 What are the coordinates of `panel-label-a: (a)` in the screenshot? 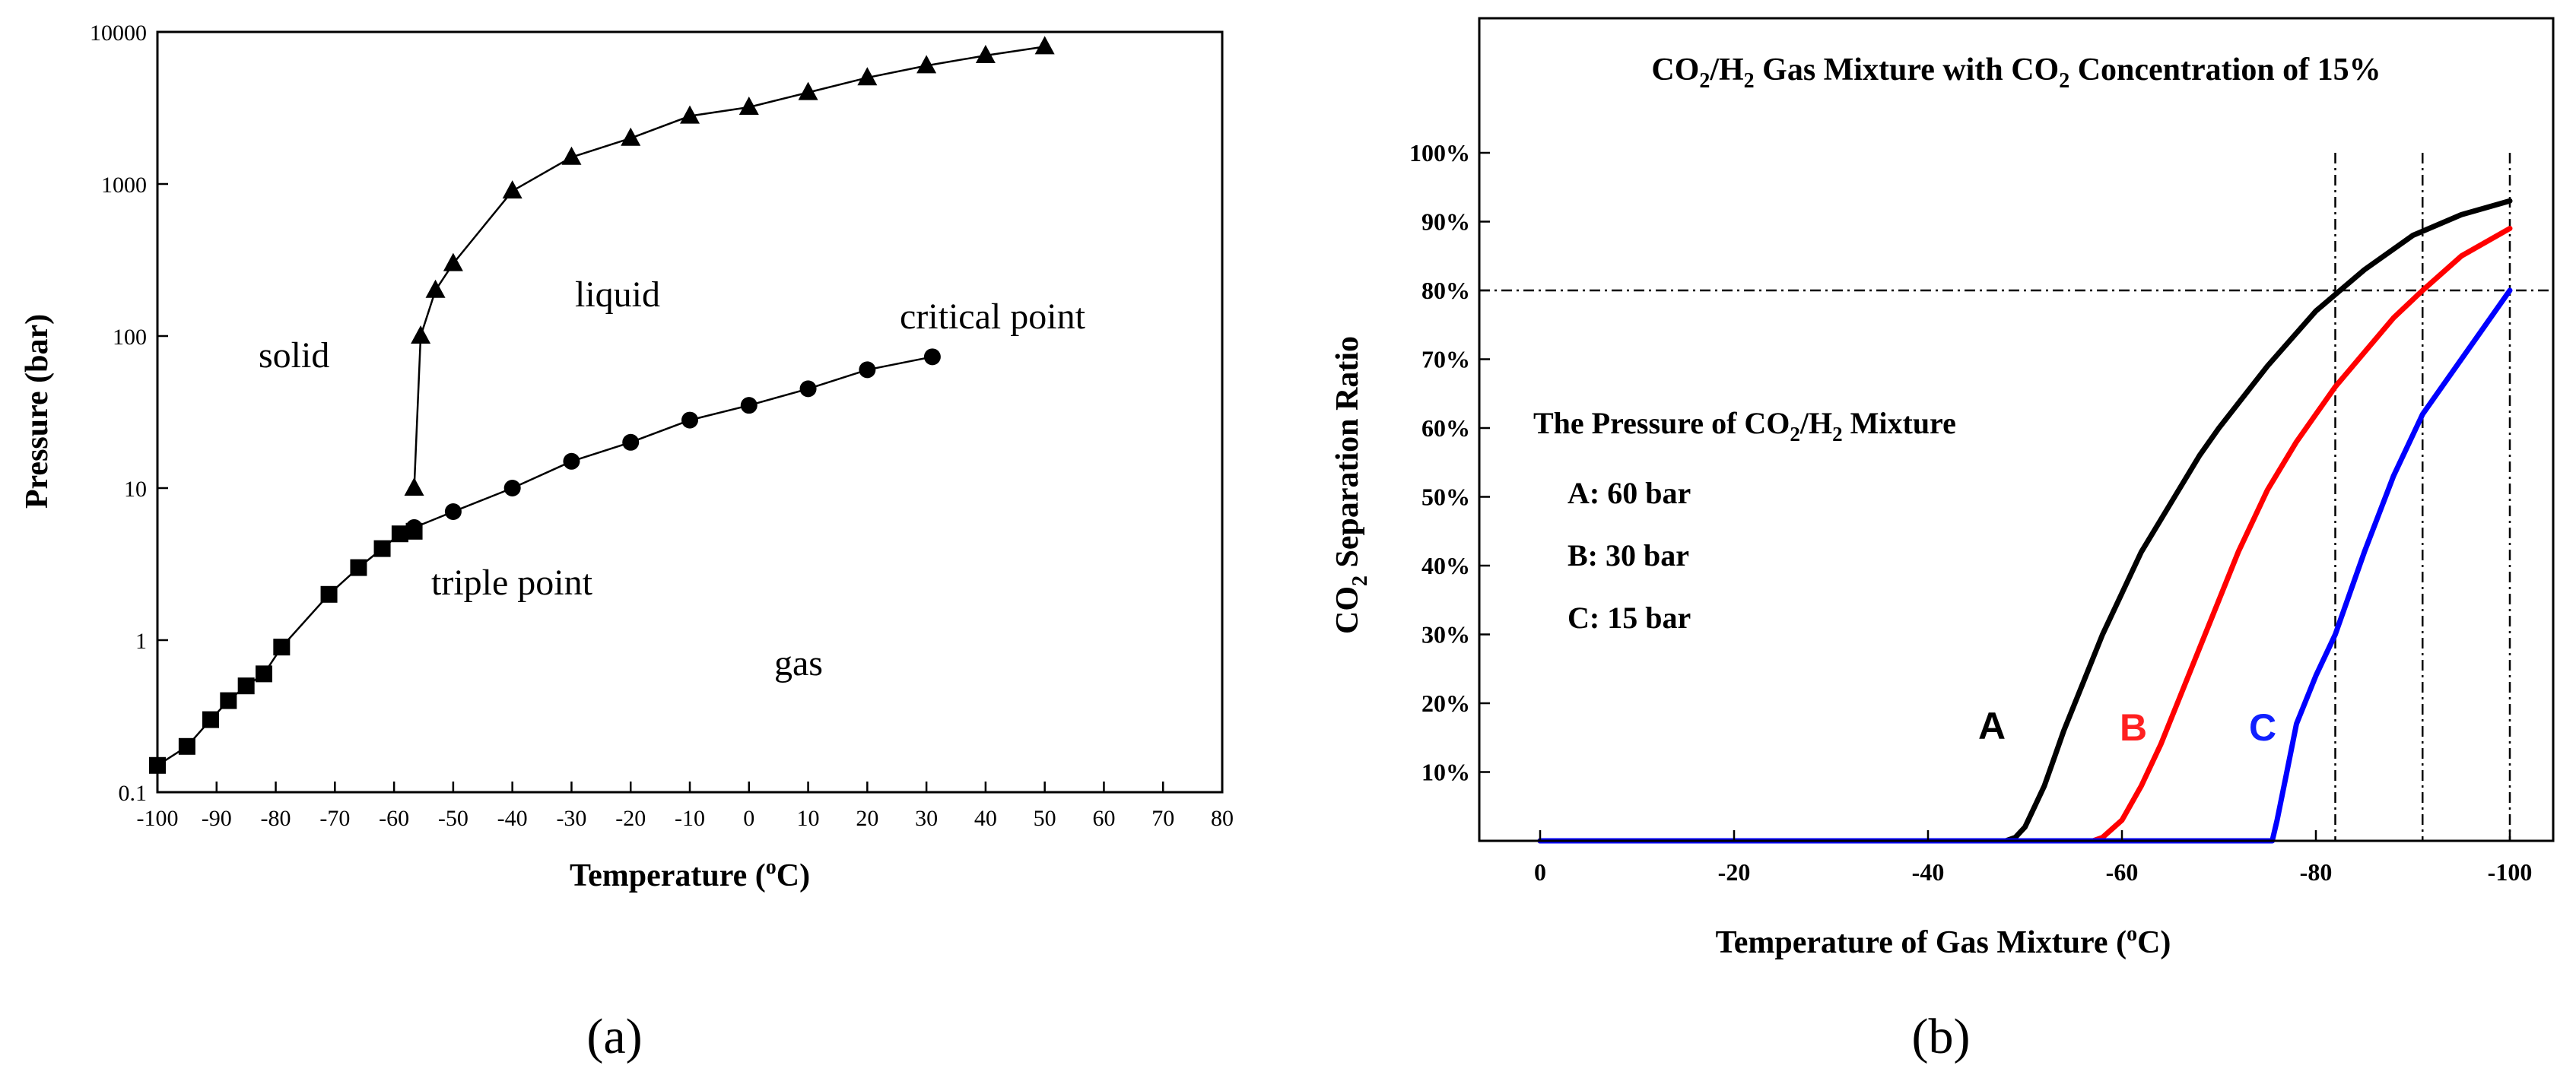 It's located at (614, 1036).